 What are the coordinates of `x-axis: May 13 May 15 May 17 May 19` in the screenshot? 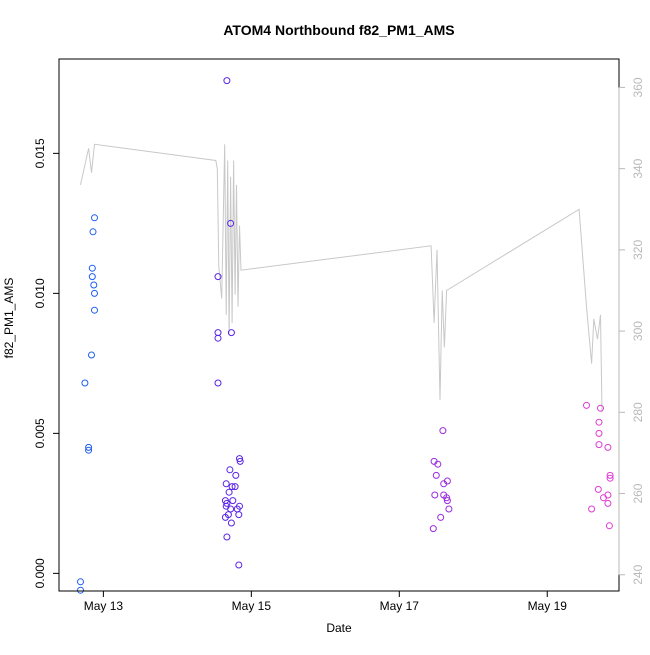 It's located at (326, 601).